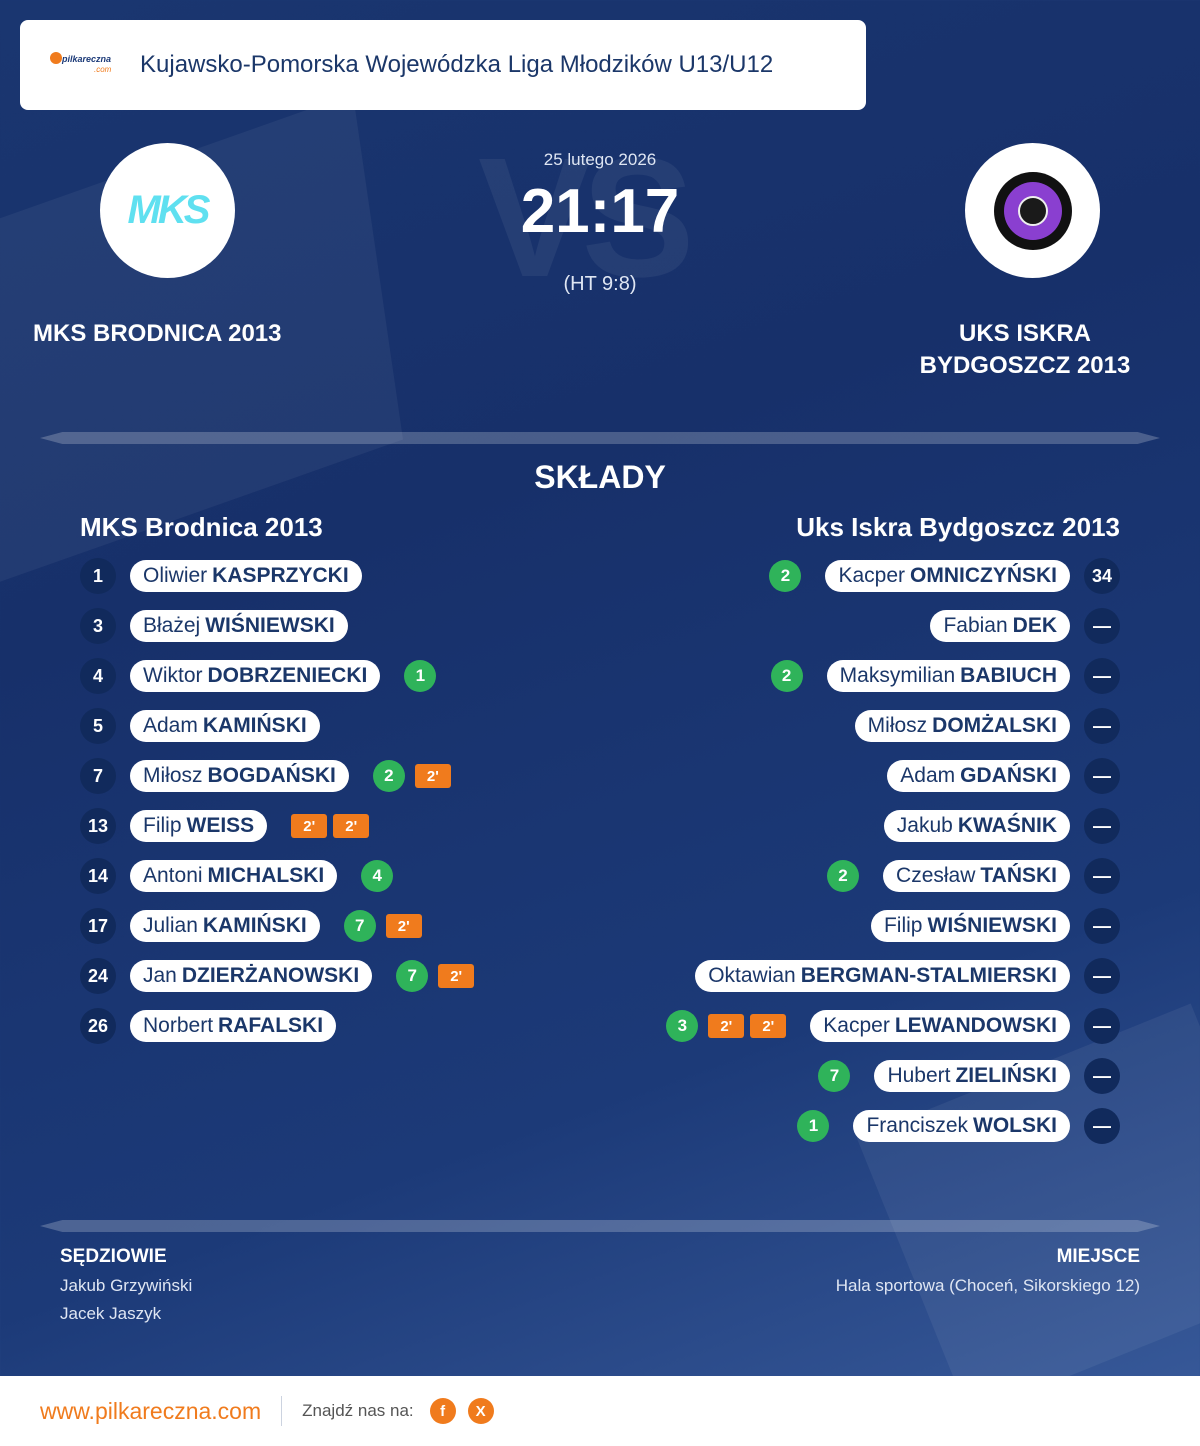 The image size is (1200, 1446). I want to click on player-last-name: RAFALSKI, so click(271, 1025).